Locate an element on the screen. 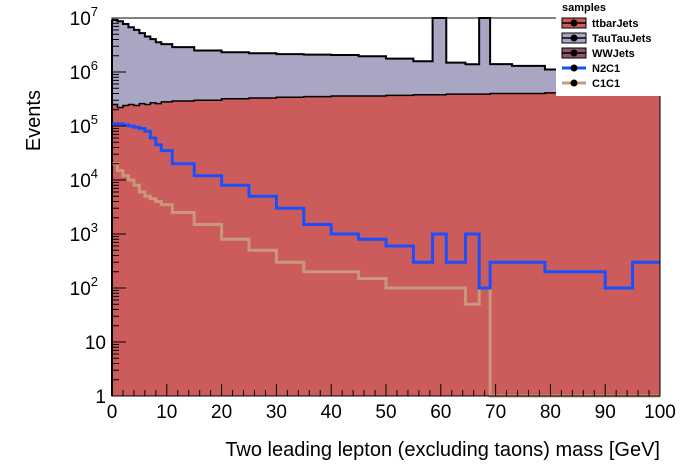 The width and height of the screenshot is (696, 472). y-axis-title: Events is located at coordinates (34, 120).